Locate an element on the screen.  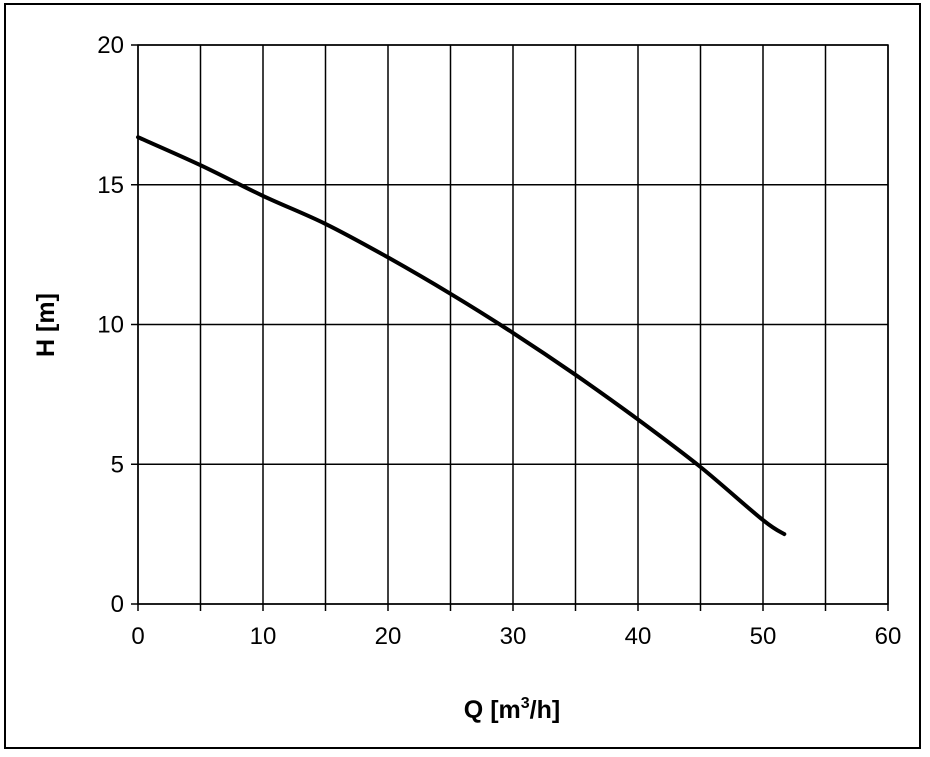
x-tick-label: 50 is located at coordinates (763, 636).